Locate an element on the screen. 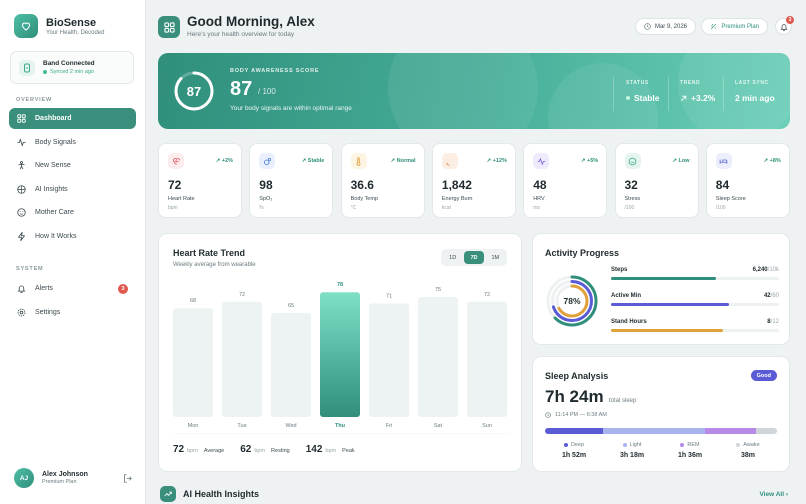 This screenshot has width=806, height=504. clock-icon is located at coordinates (647, 26).